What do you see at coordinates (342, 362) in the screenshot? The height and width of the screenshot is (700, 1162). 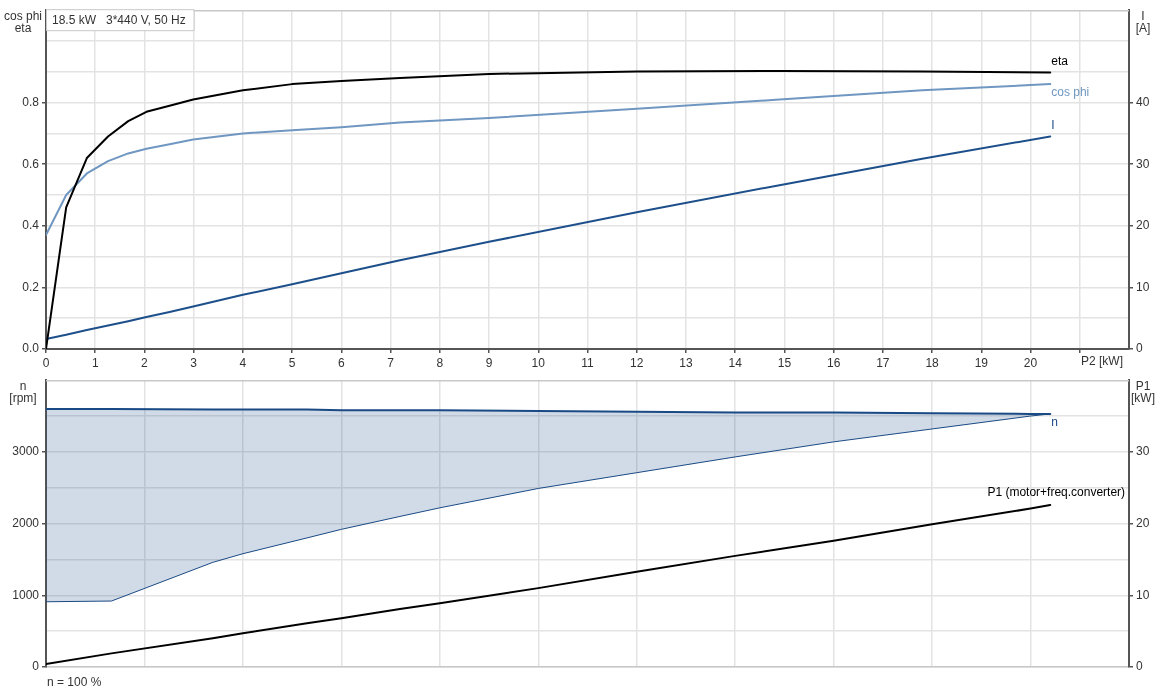 I see `x-tick-label: 6` at bounding box center [342, 362].